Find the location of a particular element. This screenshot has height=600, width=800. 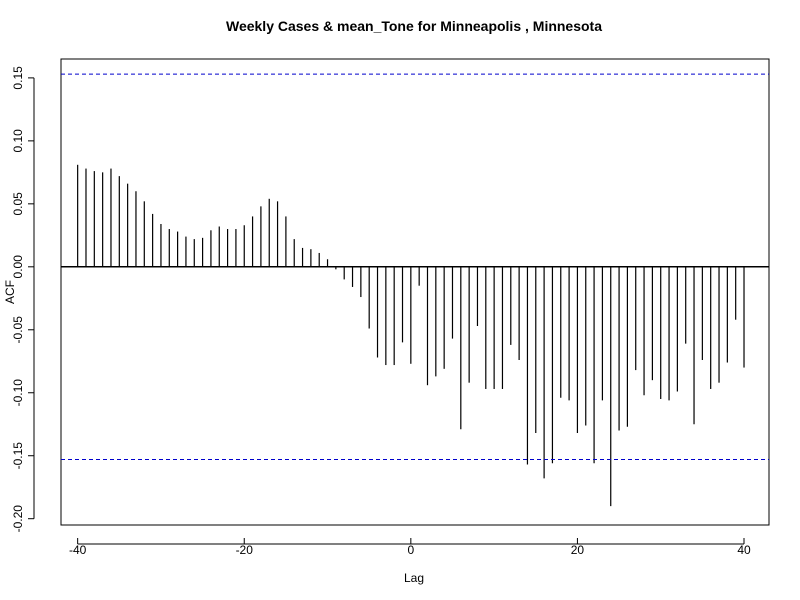

y-tick-label: 0.05 is located at coordinates (18, 204).